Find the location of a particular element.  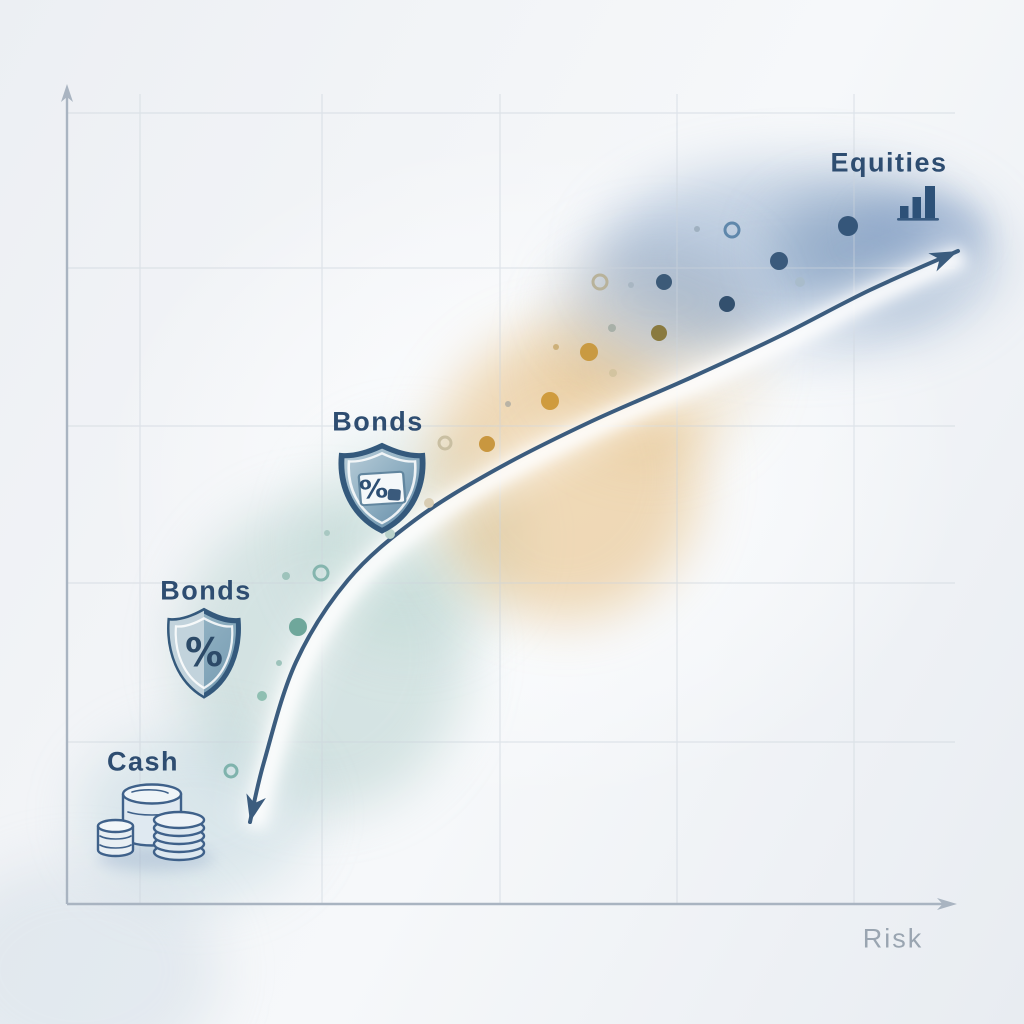

x-axis-label: Risk is located at coordinates (893, 938).